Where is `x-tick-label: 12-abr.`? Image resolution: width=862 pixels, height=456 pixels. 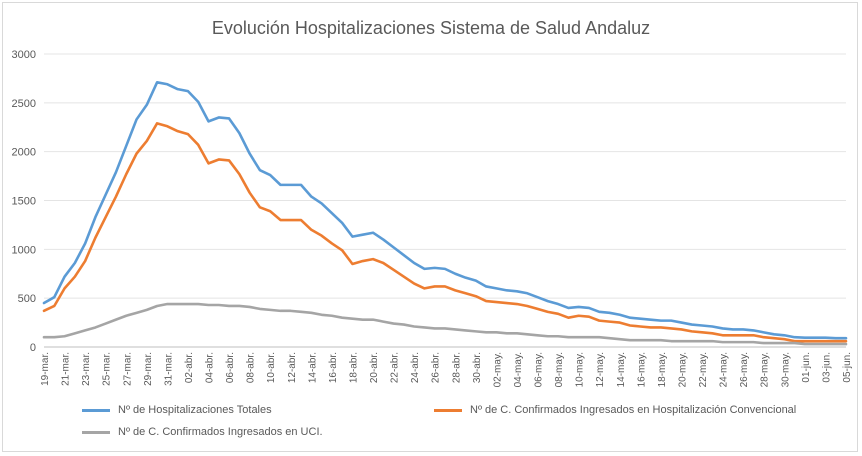 x-tick-label: 12-abr. is located at coordinates (292, 367).